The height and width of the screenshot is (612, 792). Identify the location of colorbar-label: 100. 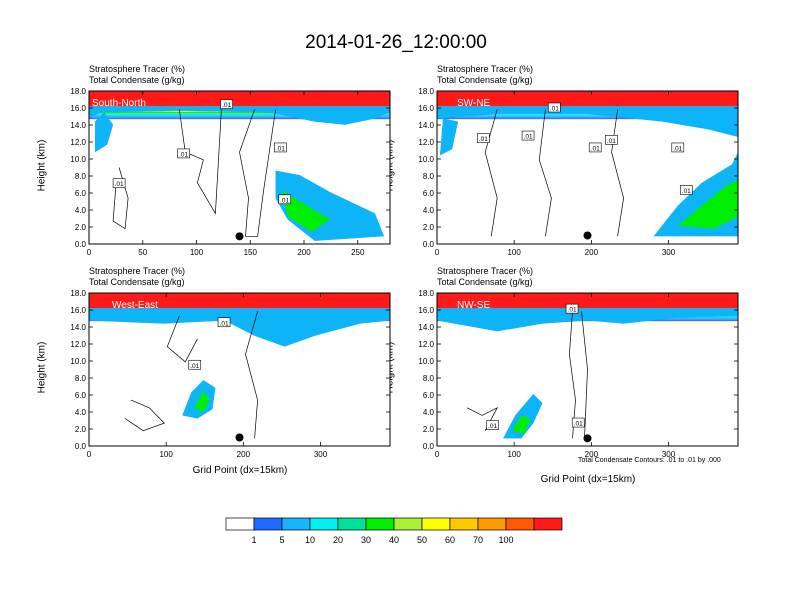
(505, 540).